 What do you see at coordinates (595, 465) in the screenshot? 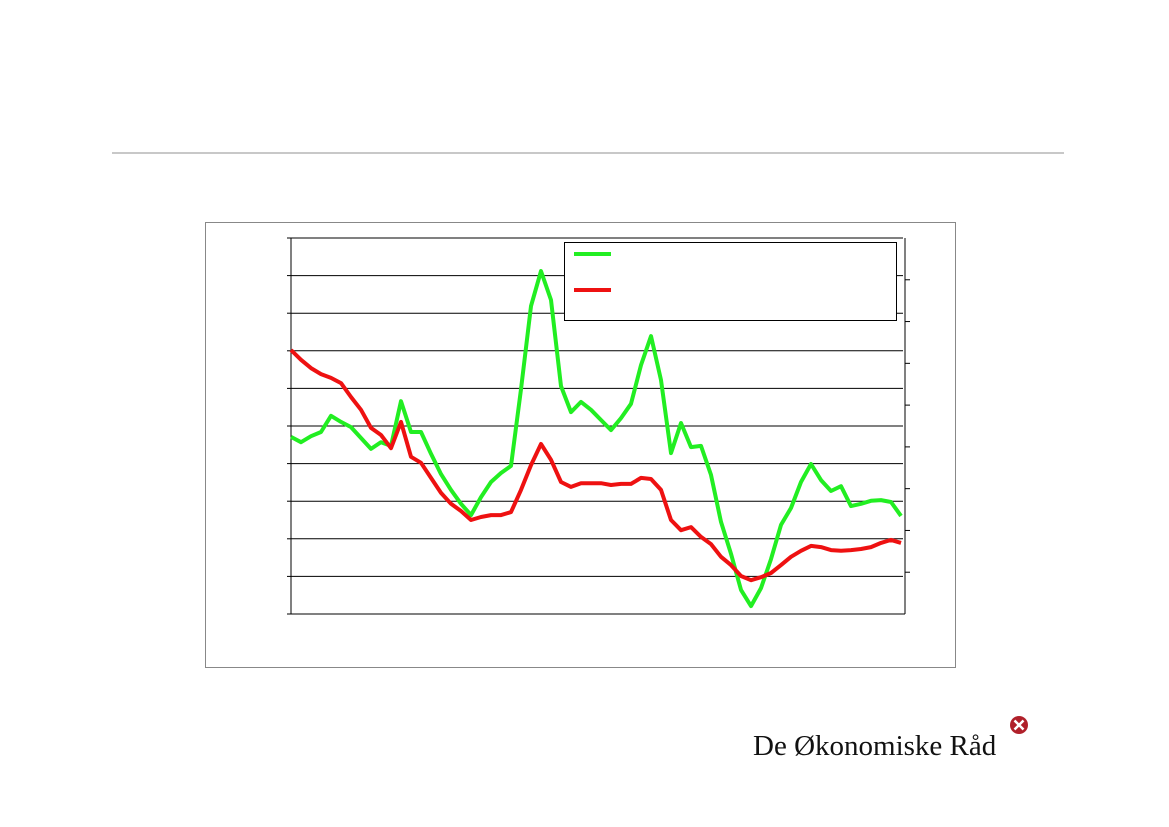
I see `series-line` at bounding box center [595, 465].